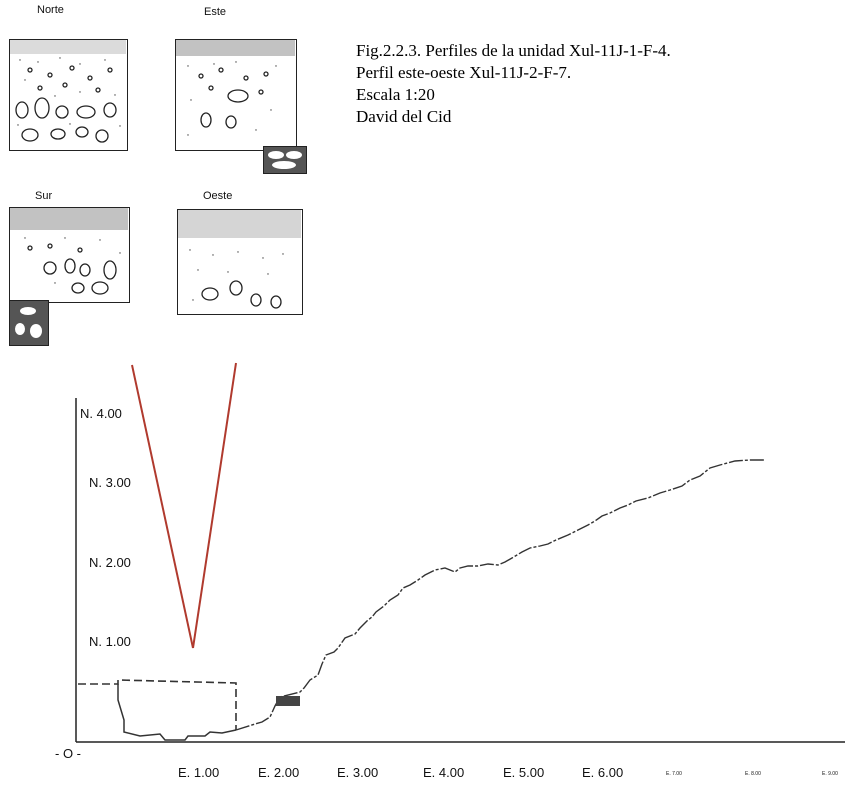  What do you see at coordinates (50, 10) in the screenshot?
I see `panel-label-norte: Norte` at bounding box center [50, 10].